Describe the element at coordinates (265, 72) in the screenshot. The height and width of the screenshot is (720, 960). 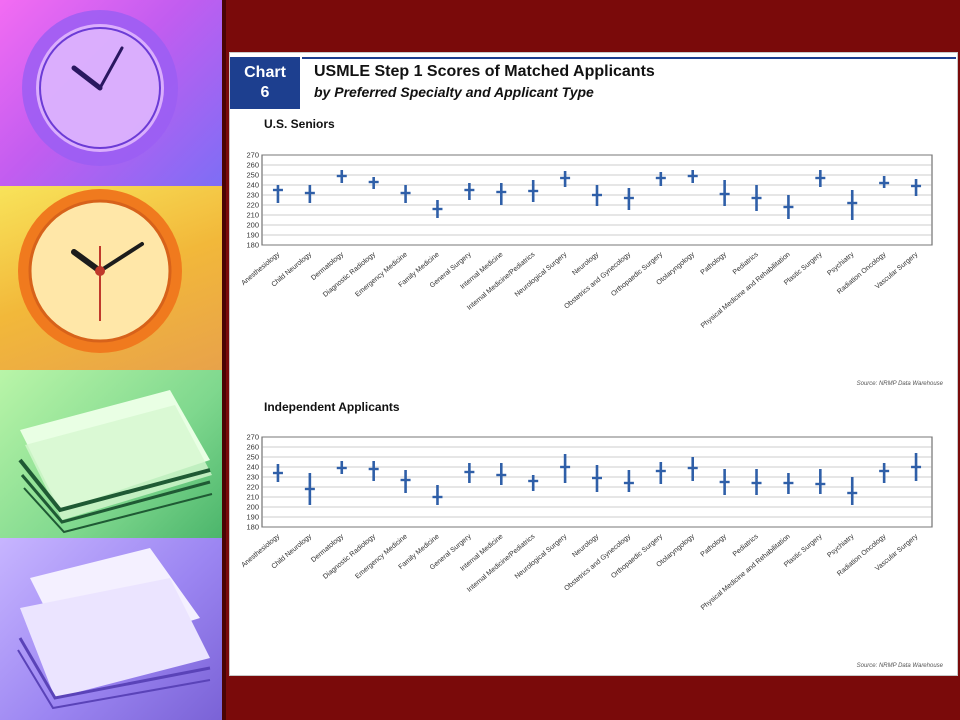
I see `badge-line1: Chart` at that location.